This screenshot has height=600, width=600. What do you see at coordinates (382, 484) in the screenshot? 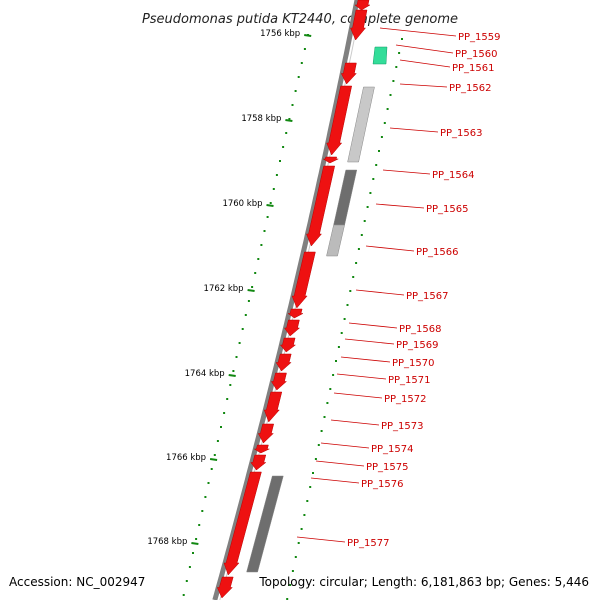
I see `gene-label: PP_1576` at bounding box center [382, 484].